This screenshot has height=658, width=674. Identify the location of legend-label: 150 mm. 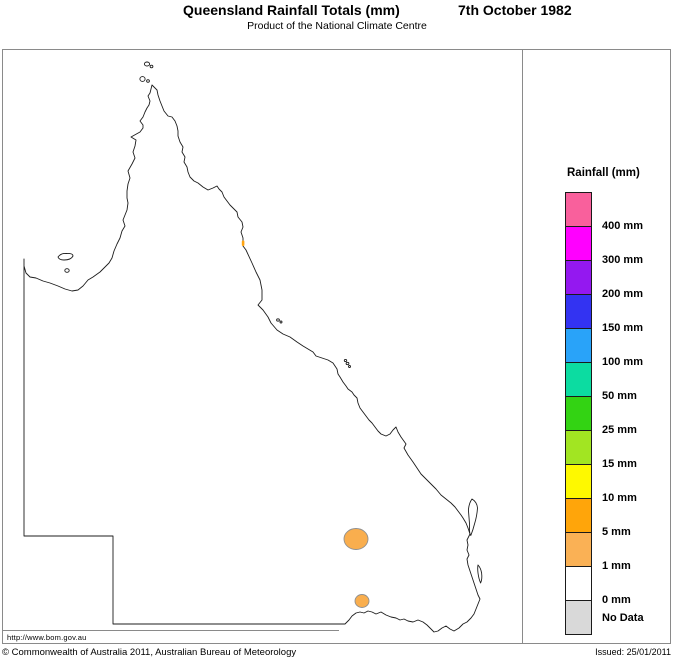
(622, 328).